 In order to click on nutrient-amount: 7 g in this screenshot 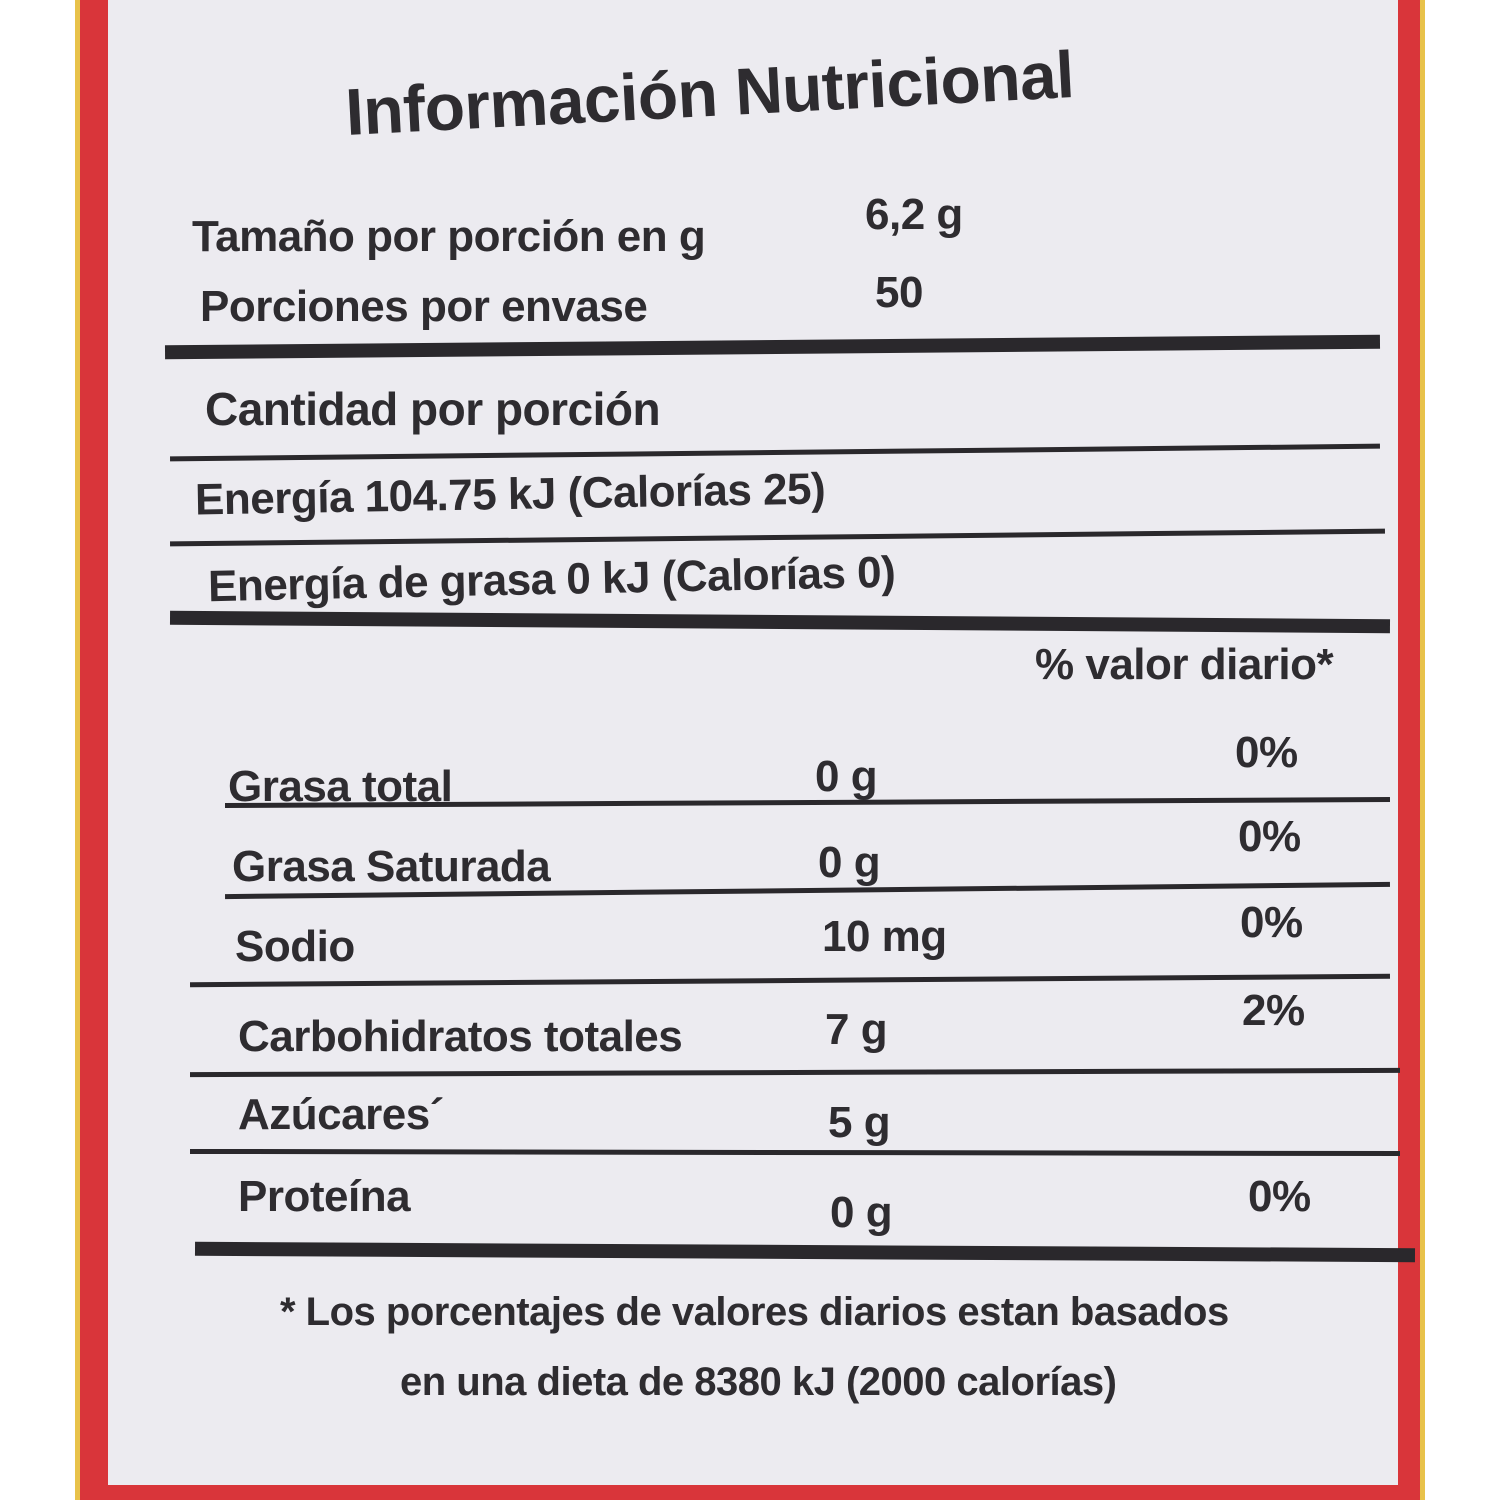, I will do `click(856, 1029)`.